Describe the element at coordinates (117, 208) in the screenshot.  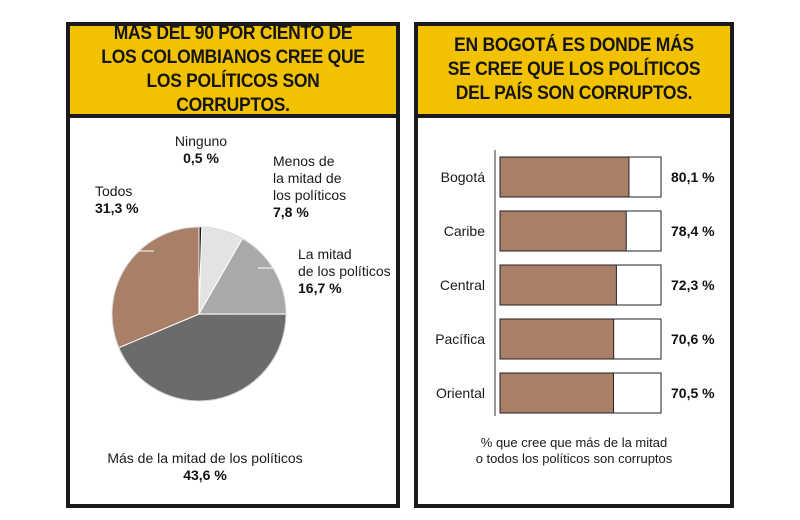
I see `pie-value-todos: 31,3 %` at that location.